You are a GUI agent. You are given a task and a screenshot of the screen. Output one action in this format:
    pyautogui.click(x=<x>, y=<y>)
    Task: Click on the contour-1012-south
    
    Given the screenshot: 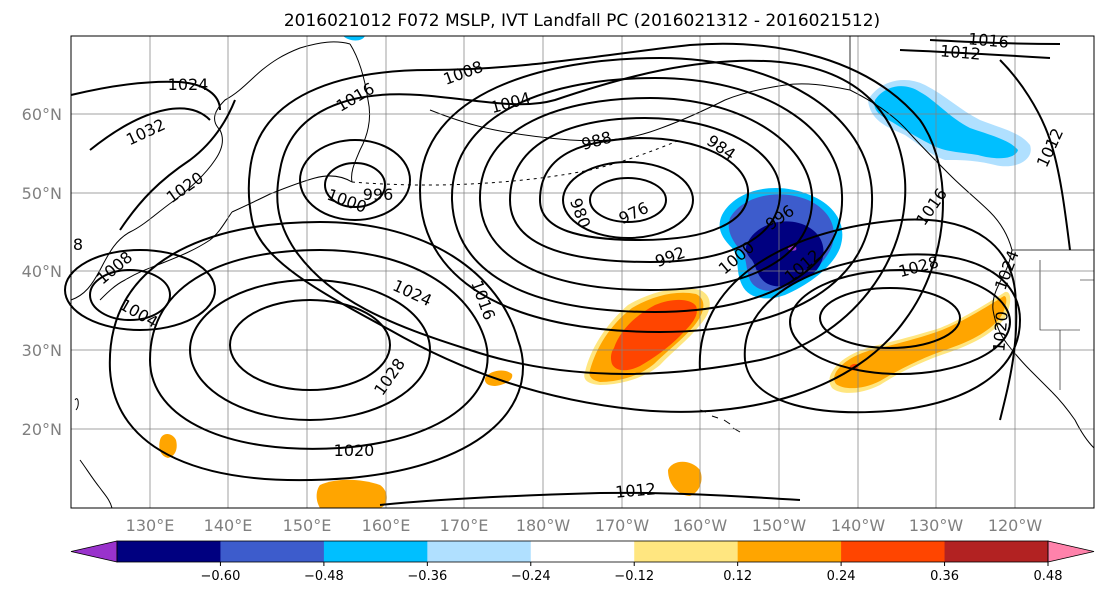 What is the action you would take?
    pyautogui.click(x=590, y=498)
    